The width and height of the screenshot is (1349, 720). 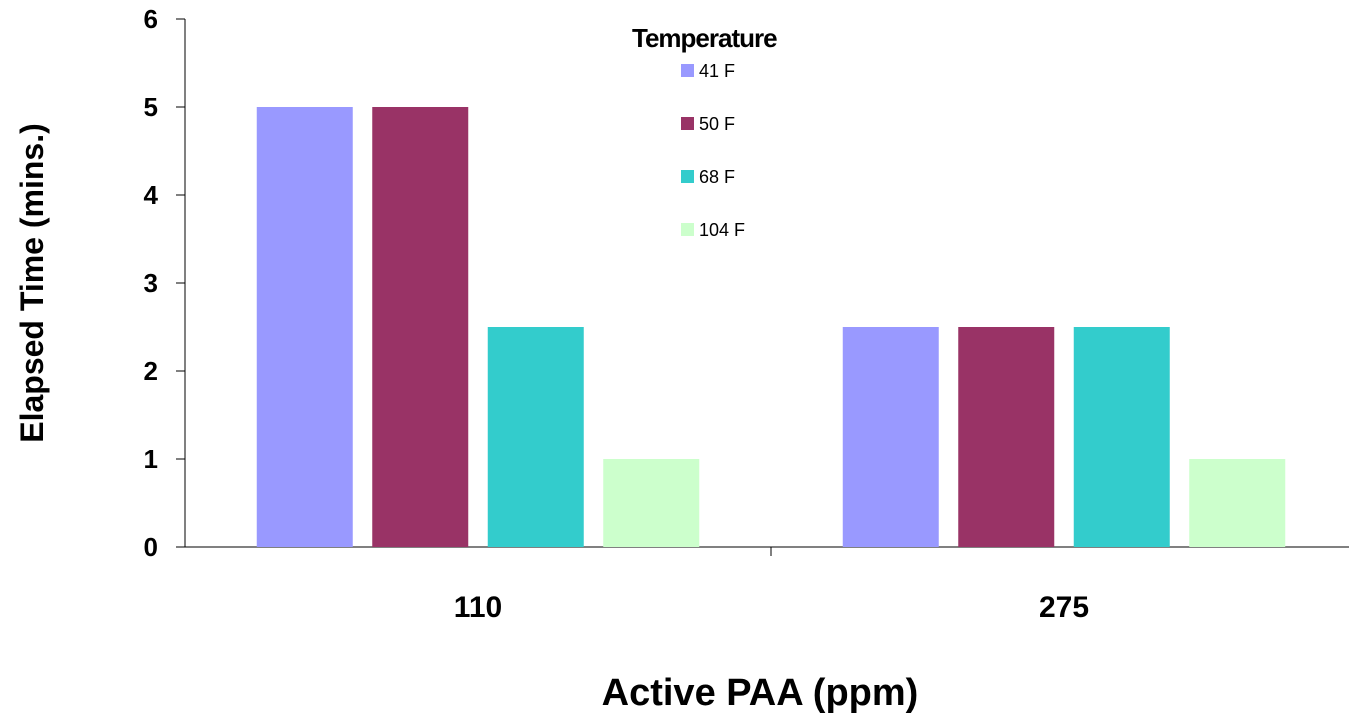 I want to click on y-axis-ticks: 0 1 2 3 4 5 6, so click(x=164, y=283).